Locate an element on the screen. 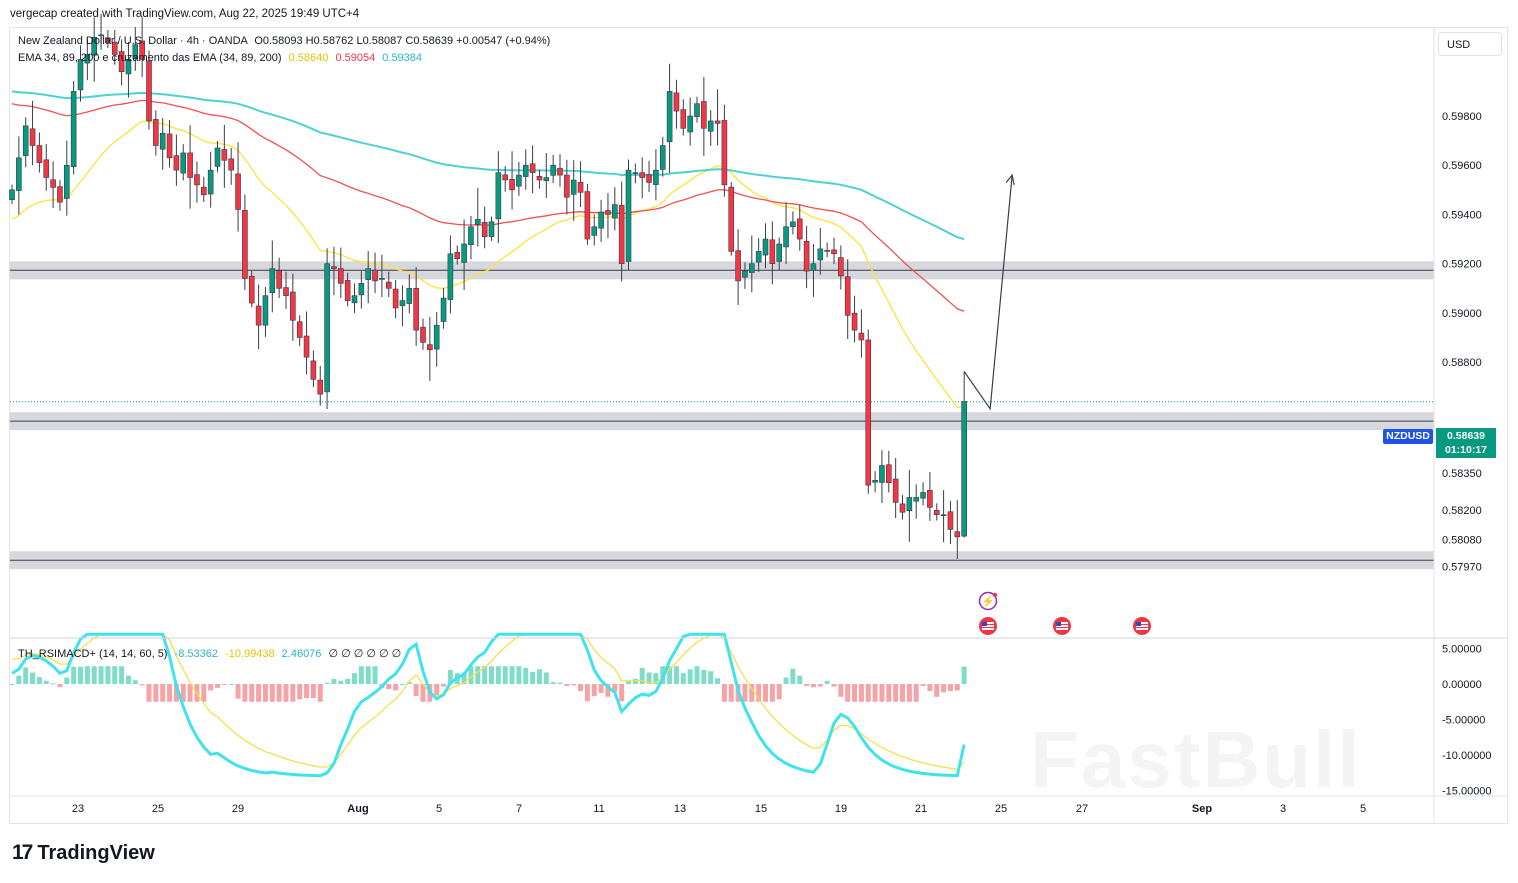 The height and width of the screenshot is (883, 1518). alert-dot is located at coordinates (995, 595).